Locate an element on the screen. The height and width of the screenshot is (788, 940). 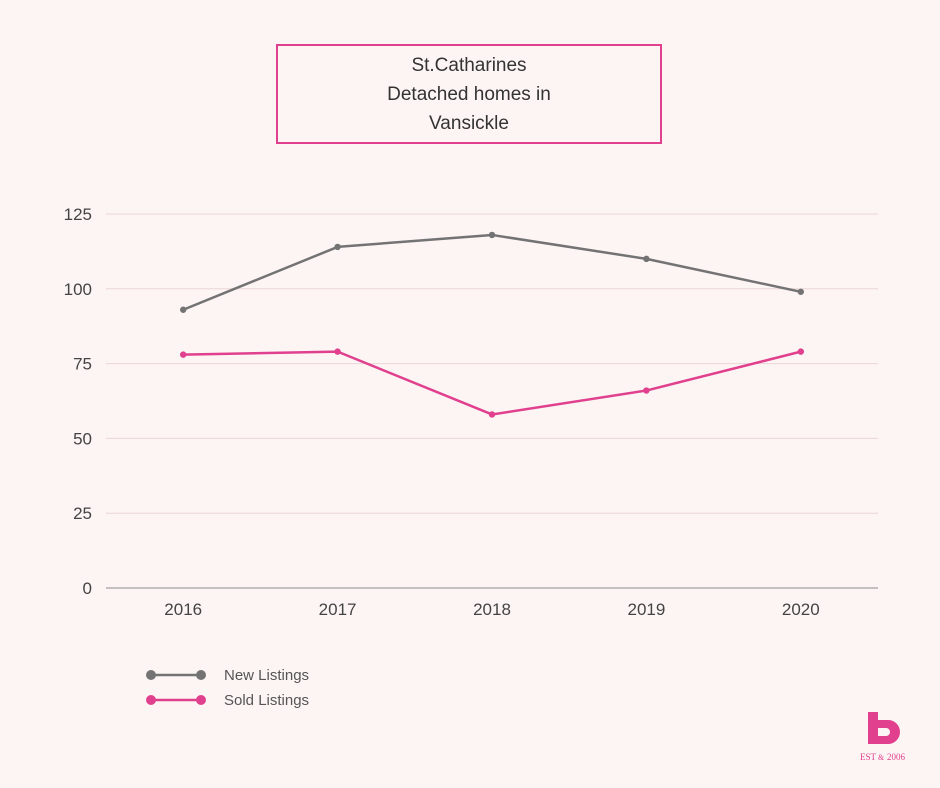
brand-logo-icon: EST & 2006 is located at coordinates (883, 737).